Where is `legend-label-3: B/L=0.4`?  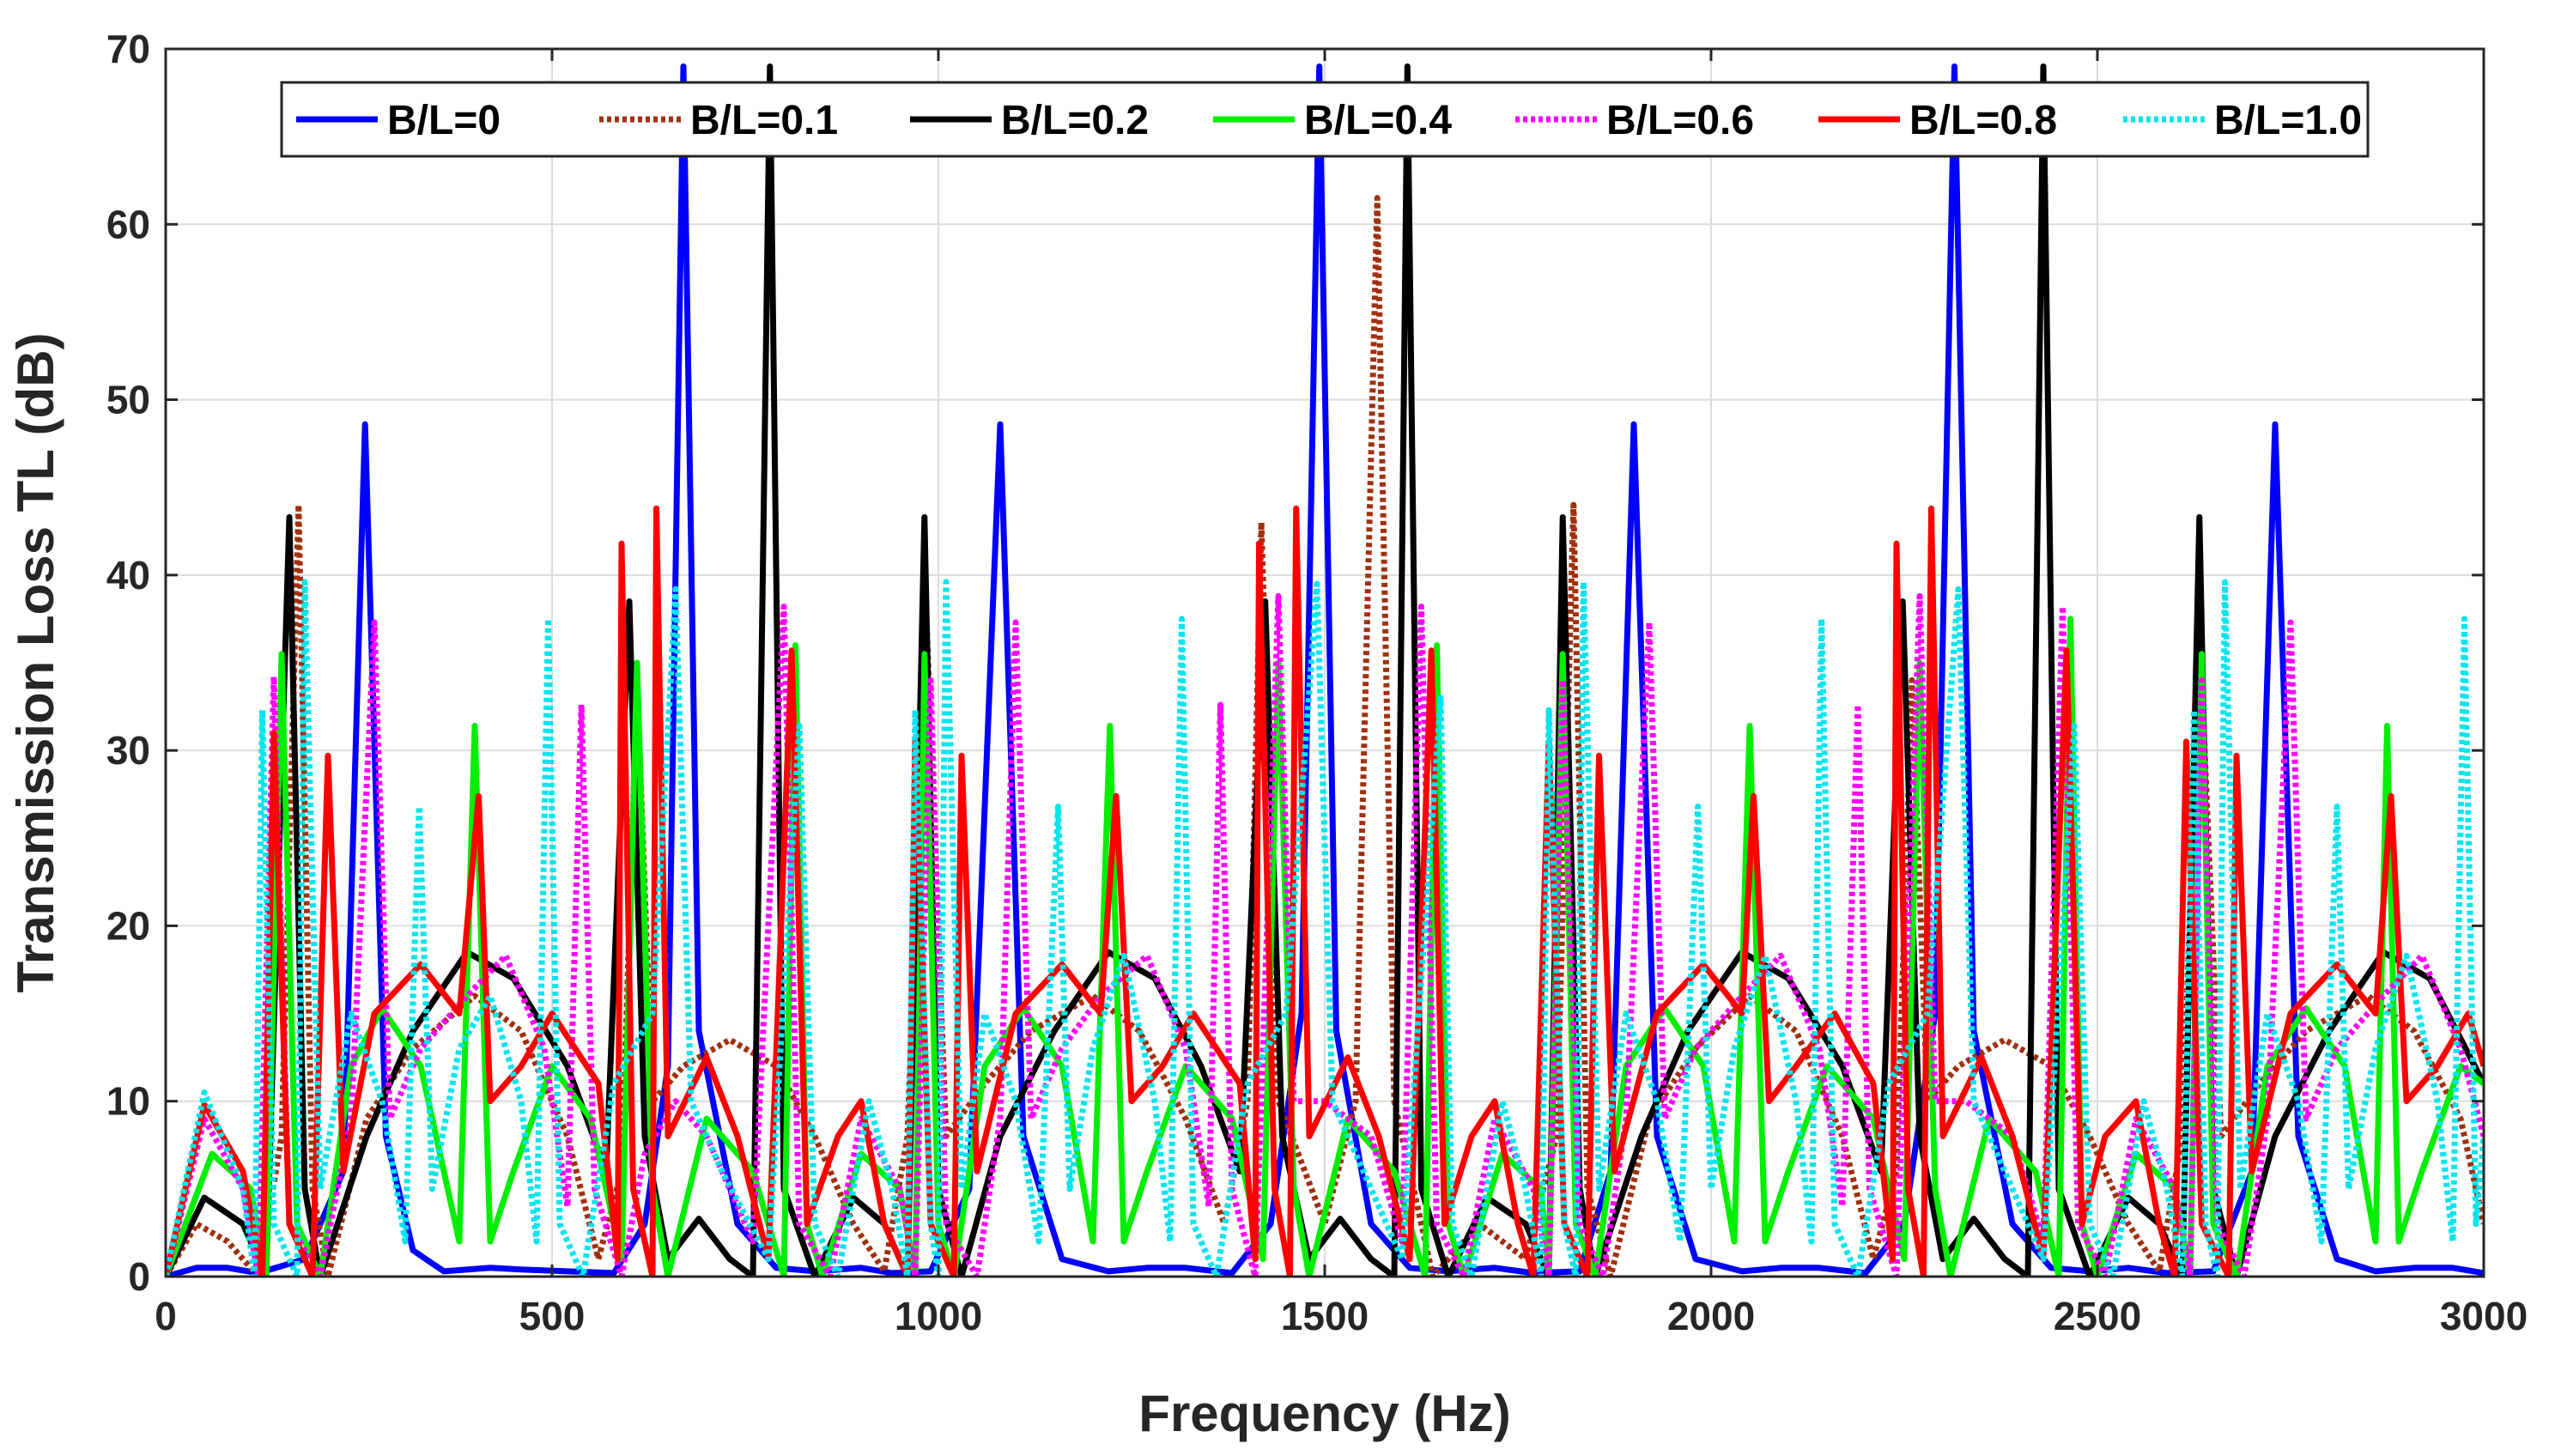 legend-label-3: B/L=0.4 is located at coordinates (1378, 121).